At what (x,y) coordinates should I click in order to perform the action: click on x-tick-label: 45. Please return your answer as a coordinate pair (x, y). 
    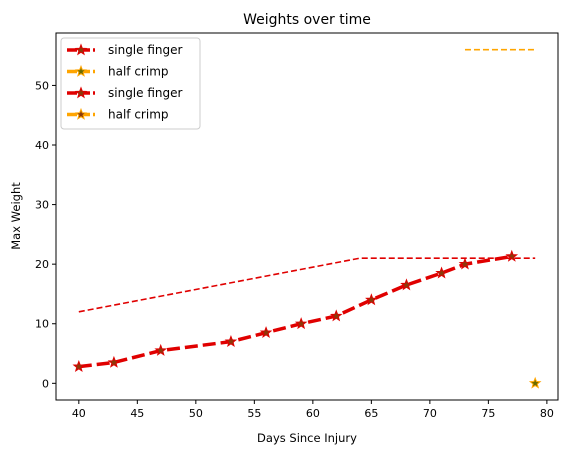
    Looking at the image, I should click on (137, 413).